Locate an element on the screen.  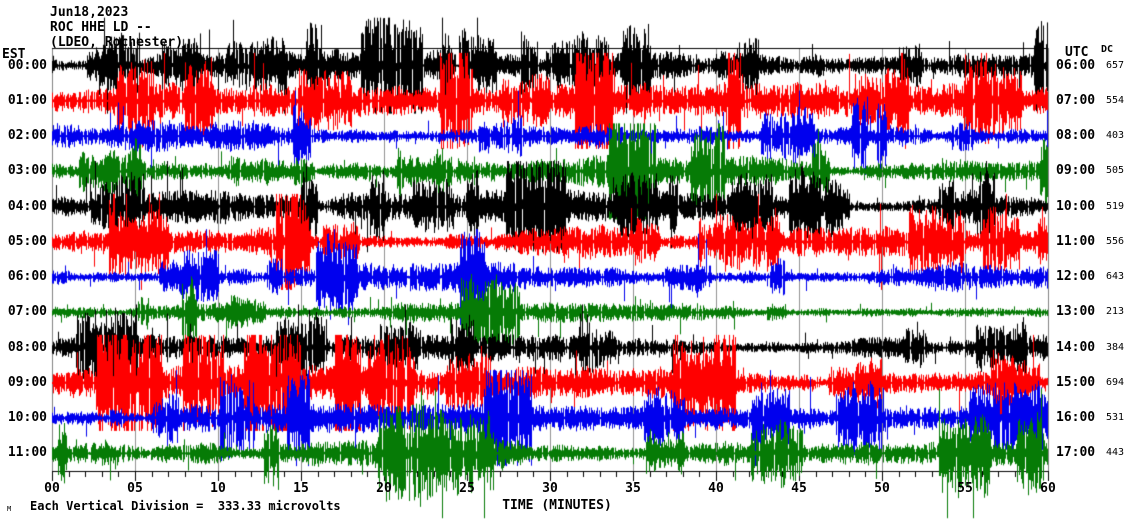
utc-time-label-1: 07:00 is located at coordinates (1076, 100).